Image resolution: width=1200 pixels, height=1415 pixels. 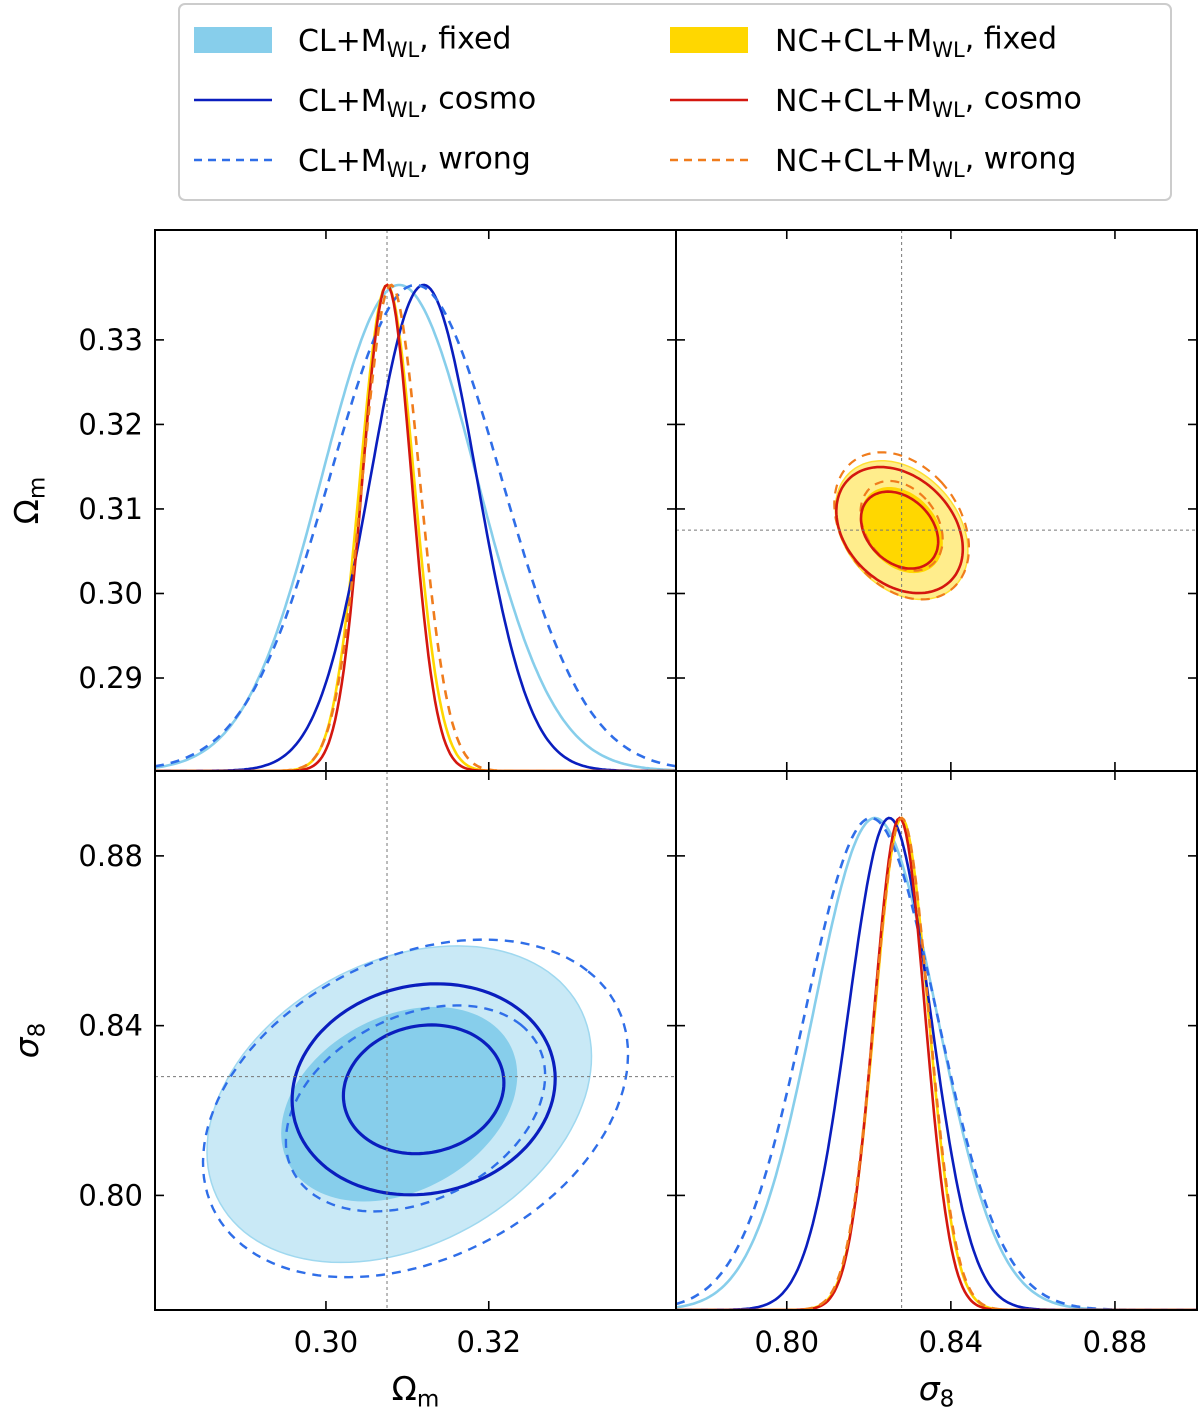 I want to click on x-tick-label: 0.32, so click(x=488, y=1342).